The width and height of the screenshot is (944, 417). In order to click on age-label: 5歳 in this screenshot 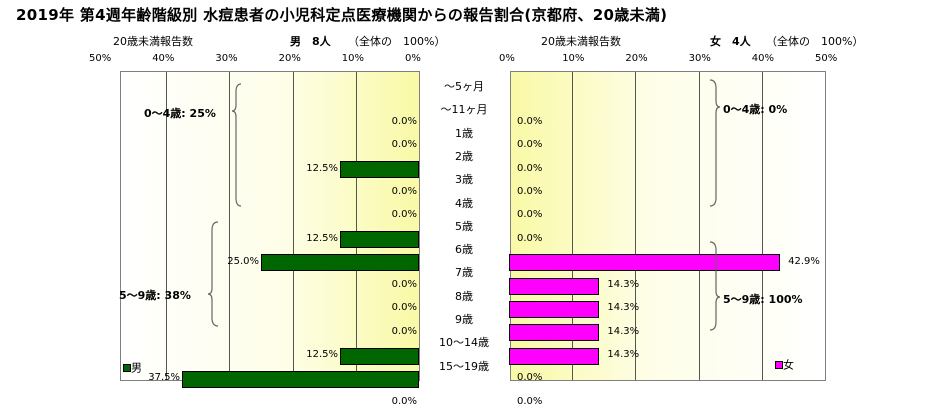, I will do `click(464, 226)`.